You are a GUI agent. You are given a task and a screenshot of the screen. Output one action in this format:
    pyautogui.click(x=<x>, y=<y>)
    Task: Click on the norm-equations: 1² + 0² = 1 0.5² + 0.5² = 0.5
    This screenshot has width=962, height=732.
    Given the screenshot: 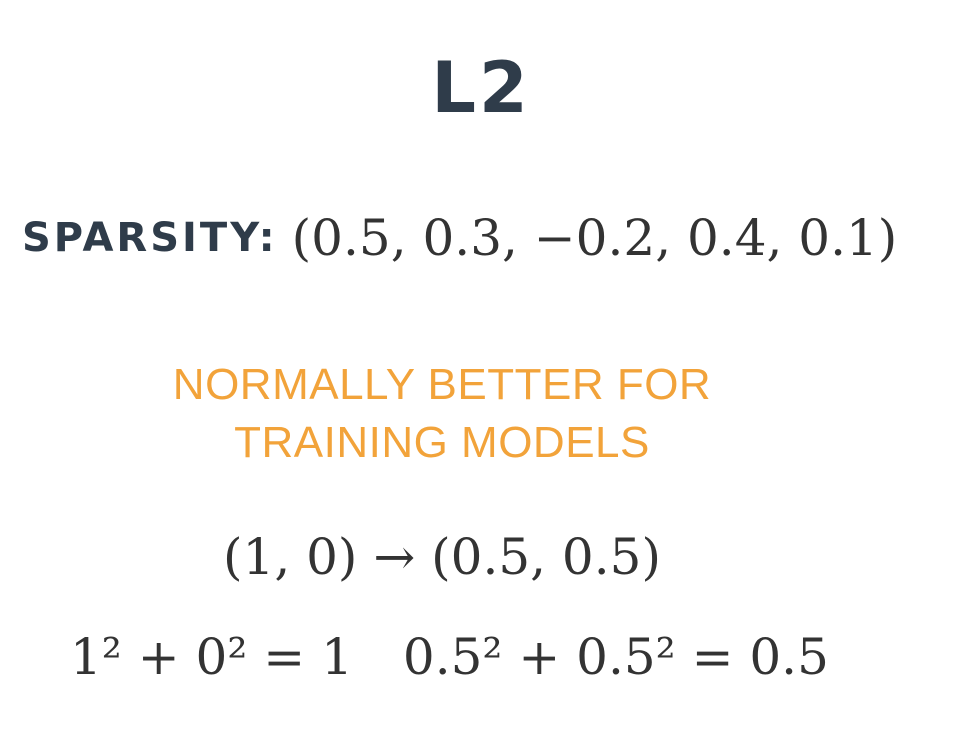 What is the action you would take?
    pyautogui.click(x=449, y=657)
    